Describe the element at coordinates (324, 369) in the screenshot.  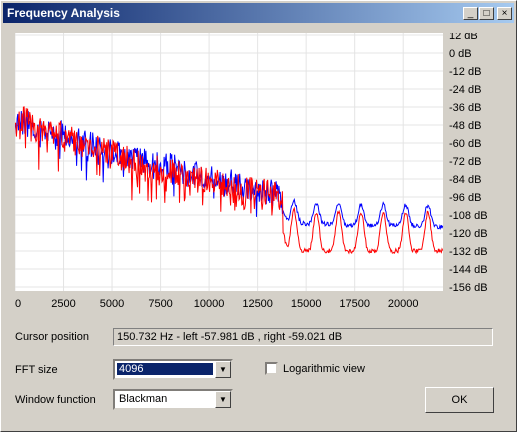
I see `logarithmic-view-label: Logarithmic view` at that location.